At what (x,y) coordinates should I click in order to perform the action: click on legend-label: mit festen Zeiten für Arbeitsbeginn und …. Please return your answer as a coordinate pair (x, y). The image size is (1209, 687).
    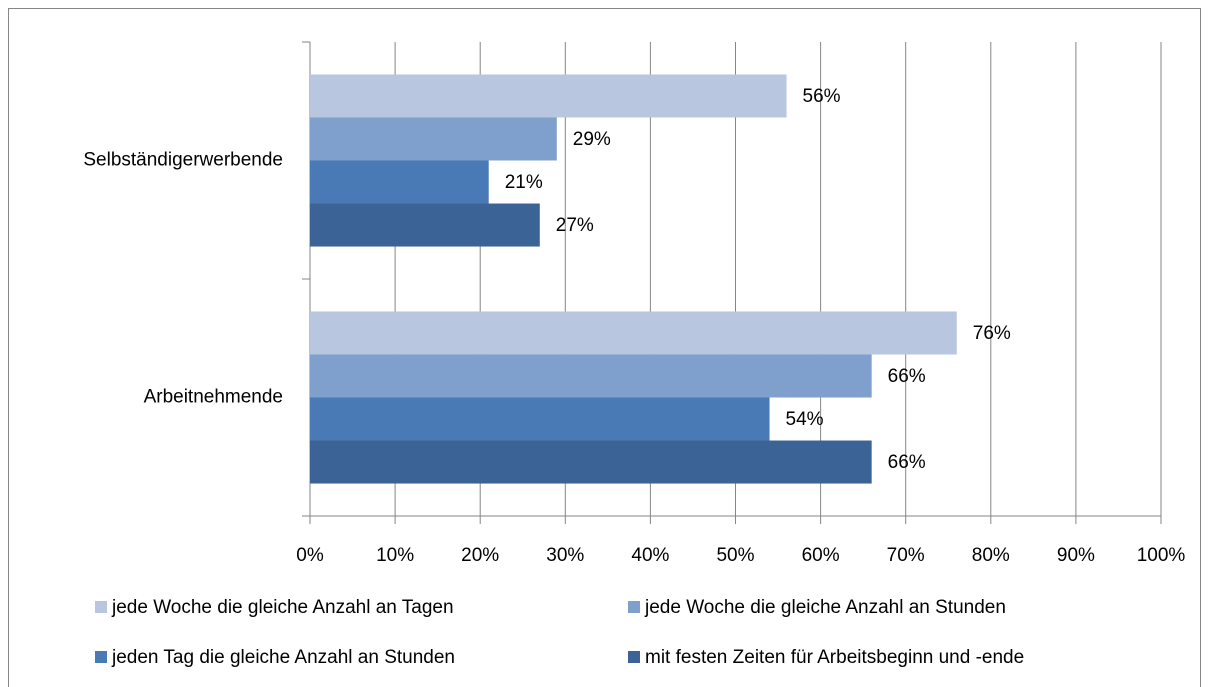
    Looking at the image, I should click on (834, 657).